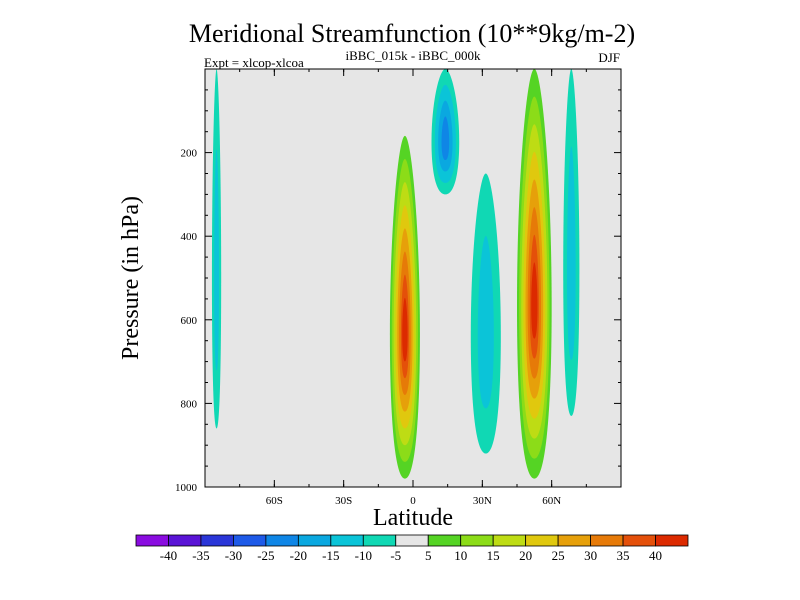 The image size is (800, 600). What do you see at coordinates (655, 555) in the screenshot?
I see `colorbar-label: 40` at bounding box center [655, 555].